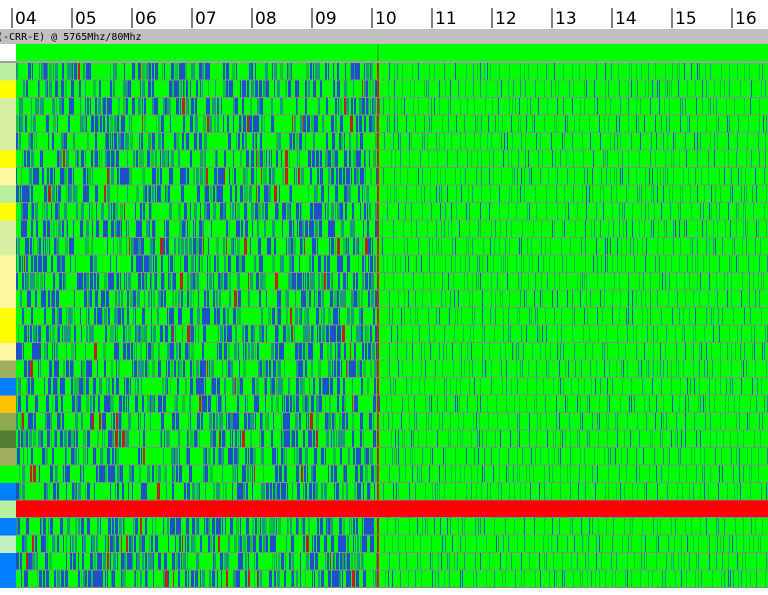 This screenshot has width=768, height=595. Describe the element at coordinates (8, 579) in the screenshot. I see `row-swatch` at that location.